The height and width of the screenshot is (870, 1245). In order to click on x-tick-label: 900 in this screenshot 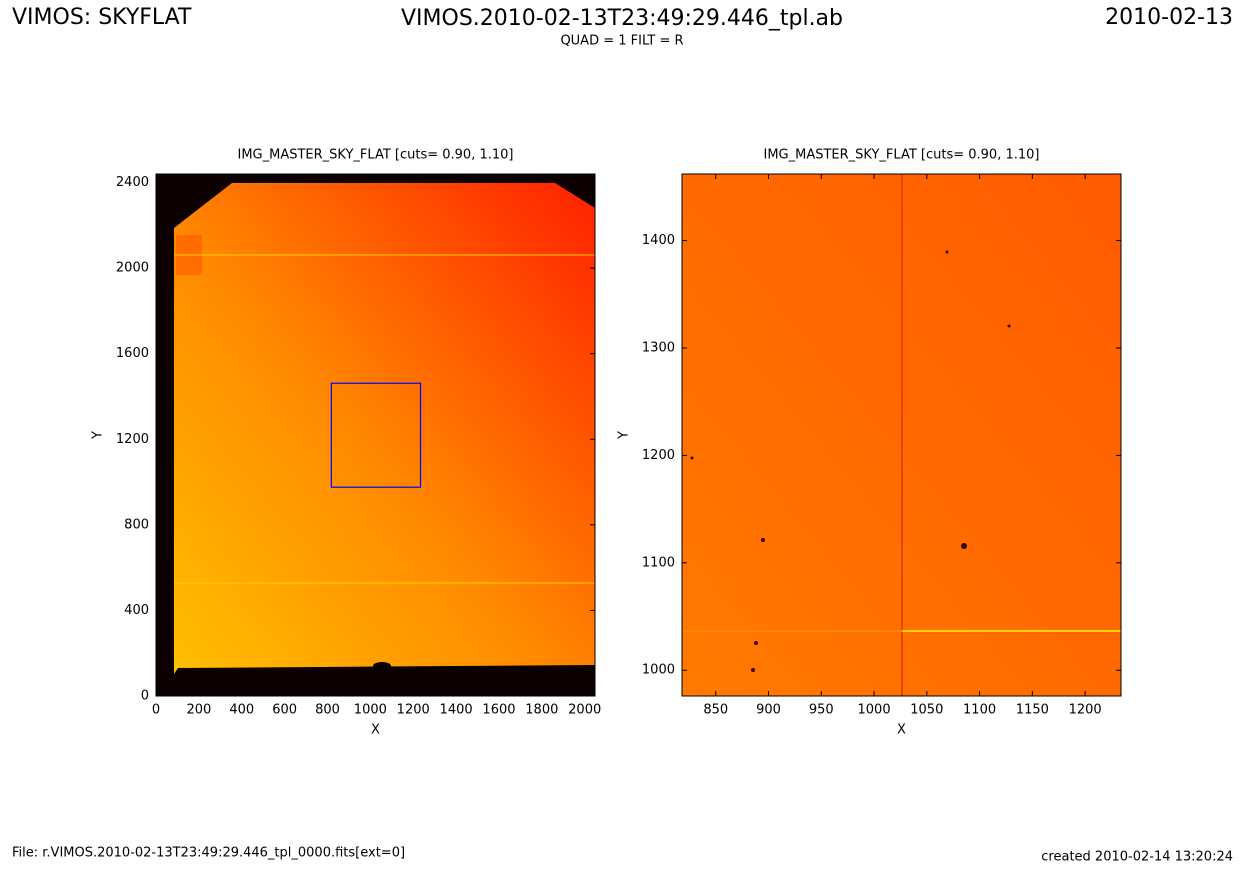, I will do `click(768, 710)`.